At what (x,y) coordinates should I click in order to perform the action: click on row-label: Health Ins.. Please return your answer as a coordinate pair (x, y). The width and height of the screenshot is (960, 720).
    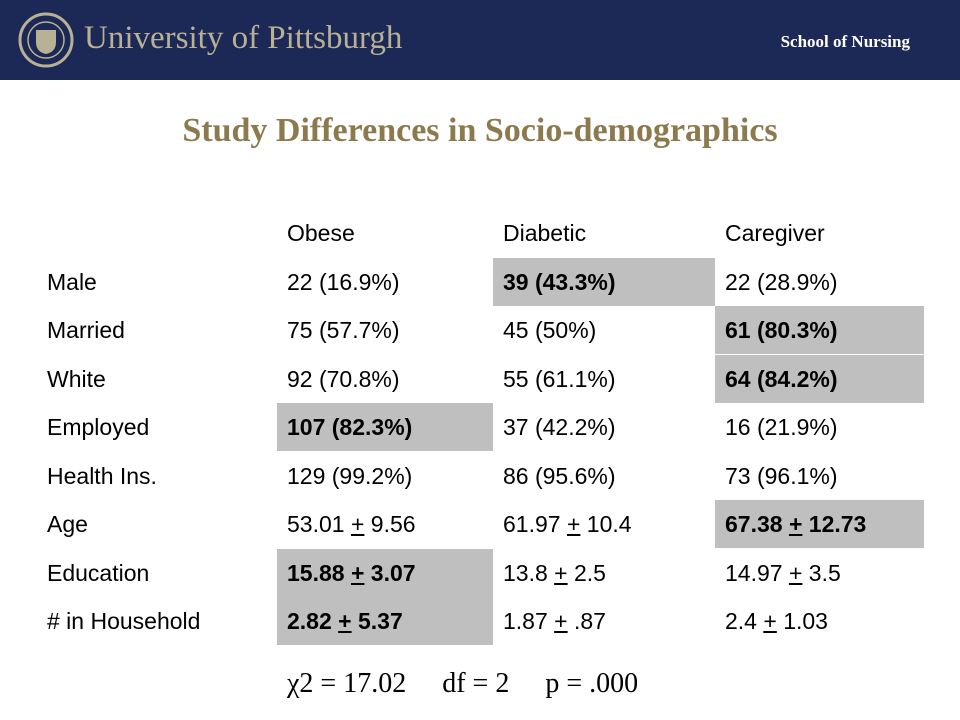
    Looking at the image, I should click on (102, 475).